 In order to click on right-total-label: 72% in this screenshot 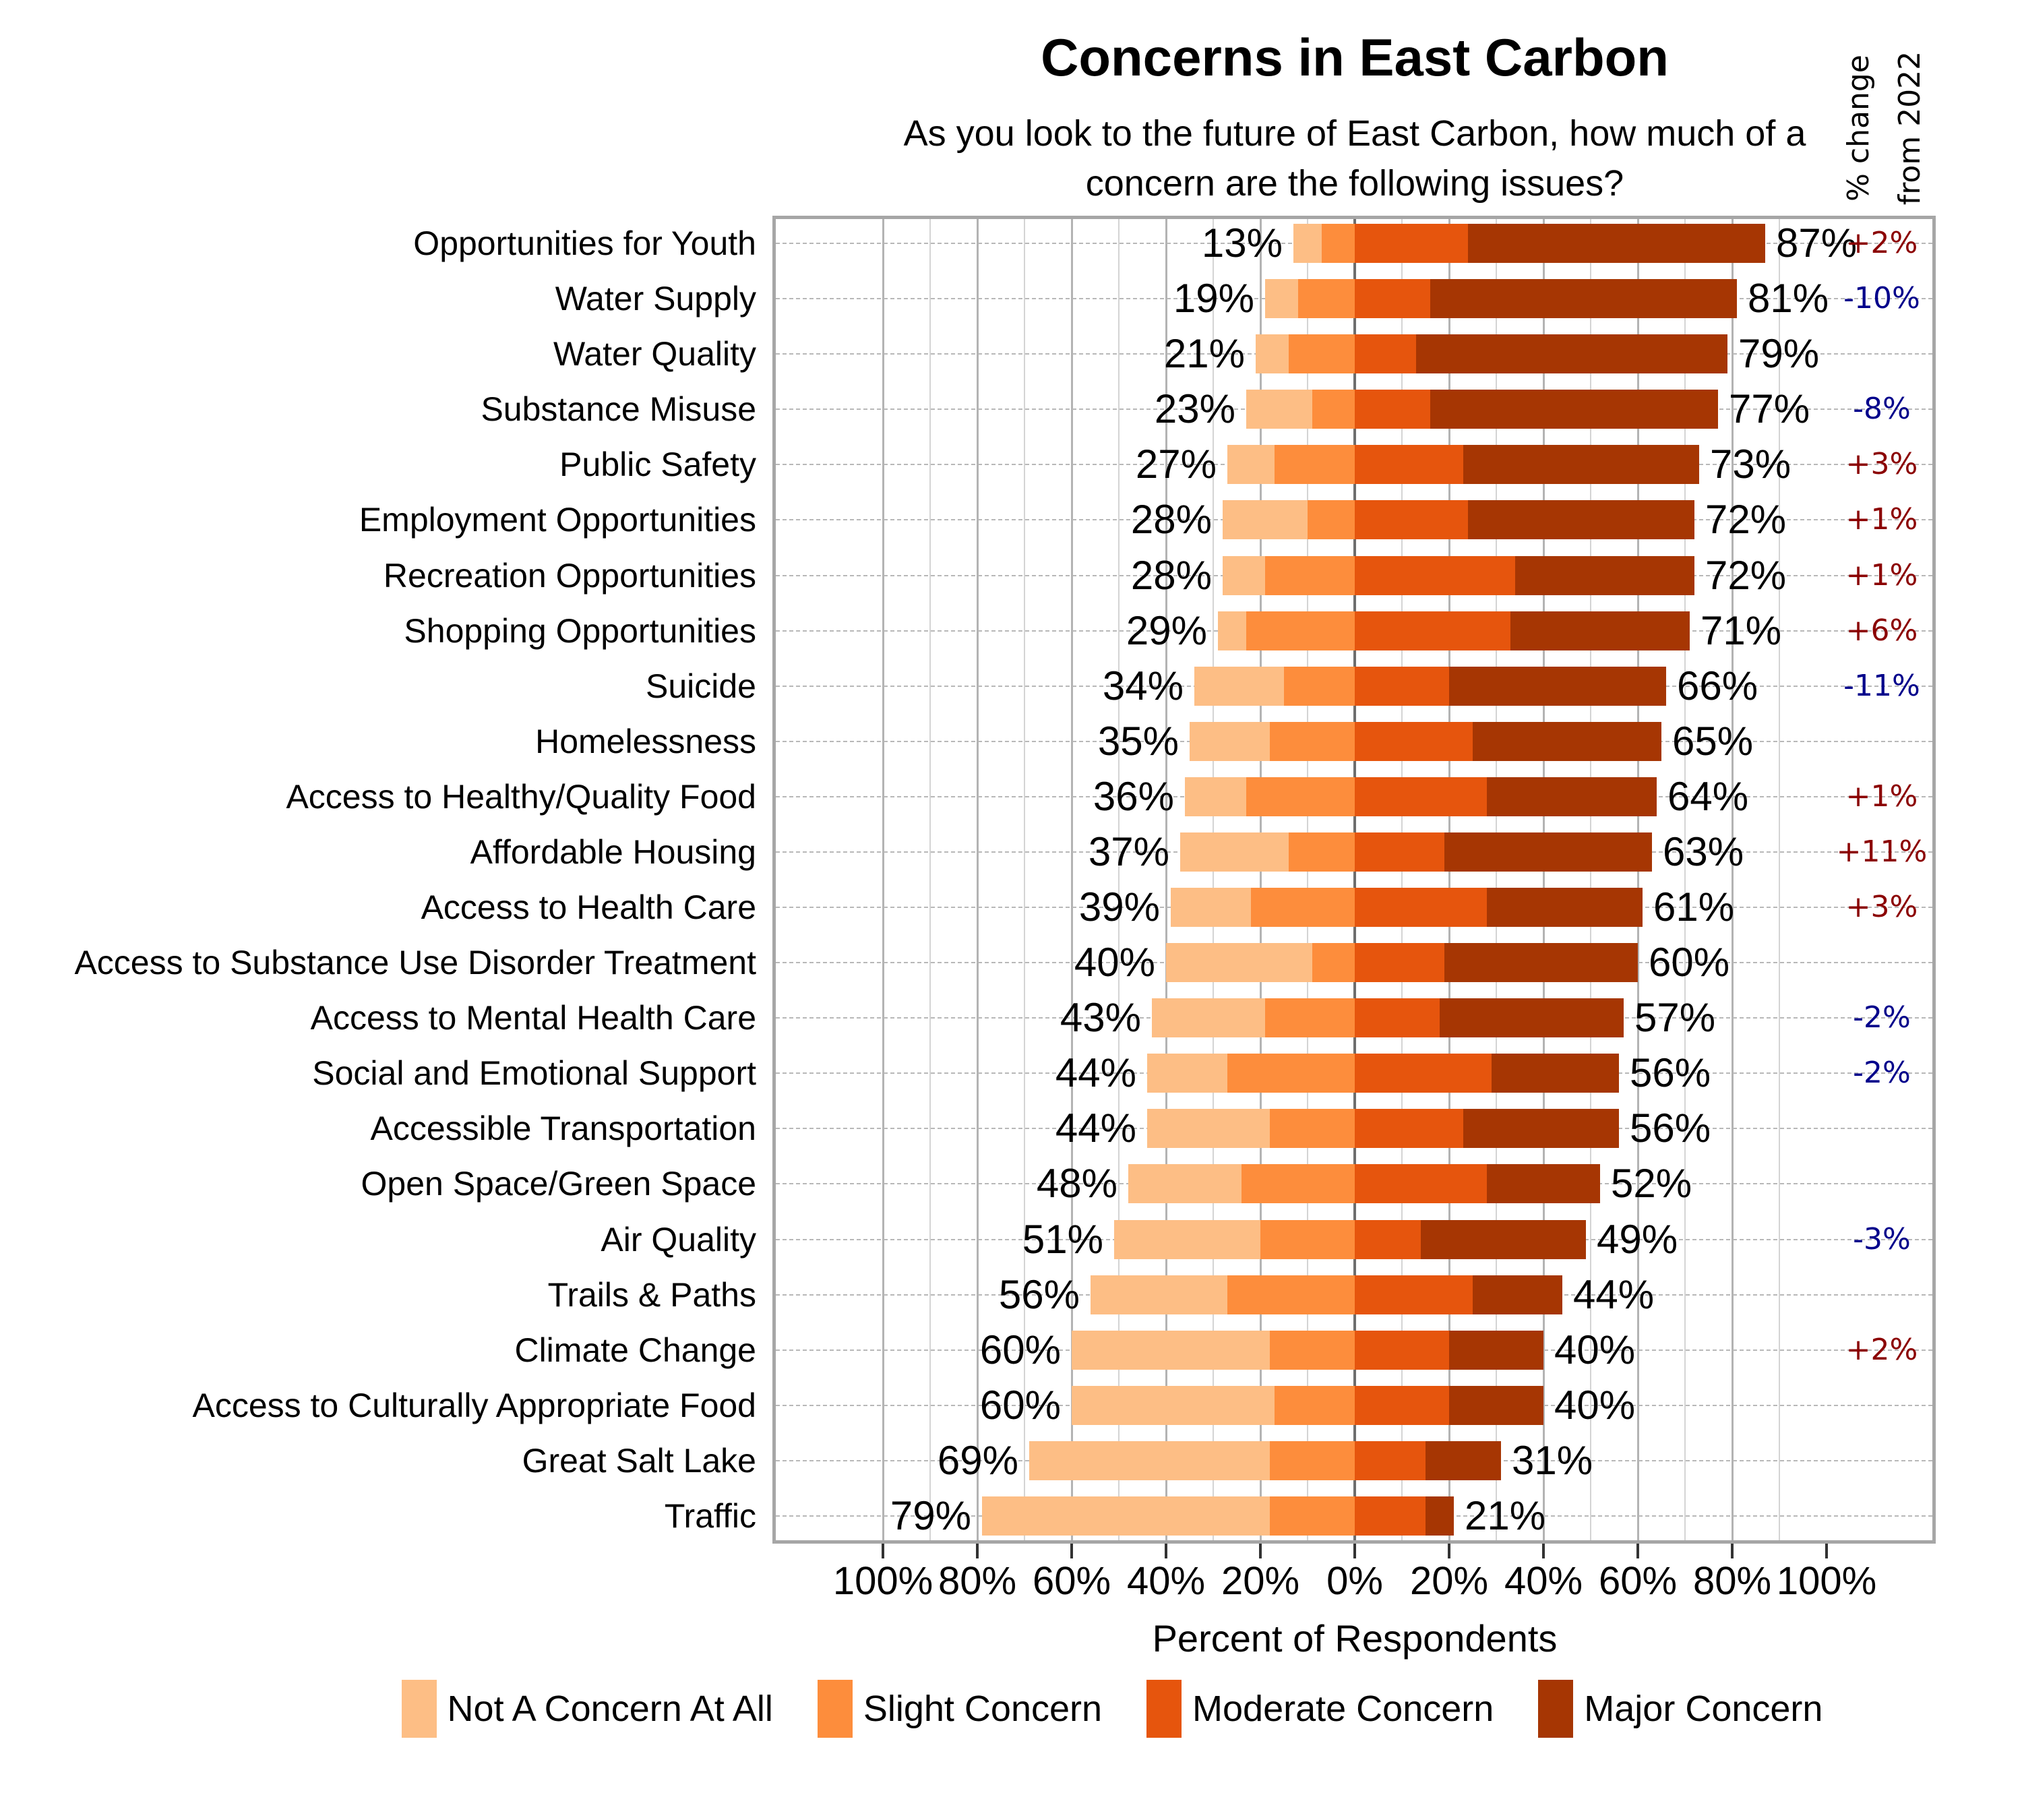, I will do `click(1746, 520)`.